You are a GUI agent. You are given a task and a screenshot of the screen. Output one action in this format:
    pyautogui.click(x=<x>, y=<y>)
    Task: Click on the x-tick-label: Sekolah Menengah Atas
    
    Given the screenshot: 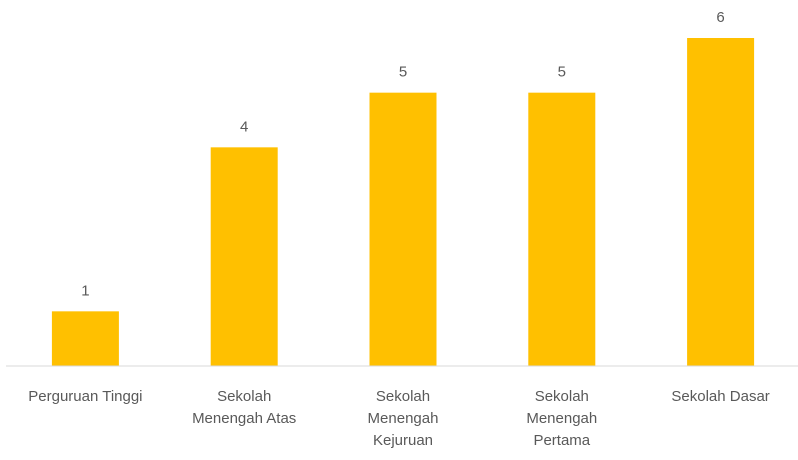 What is the action you would take?
    pyautogui.click(x=244, y=407)
    